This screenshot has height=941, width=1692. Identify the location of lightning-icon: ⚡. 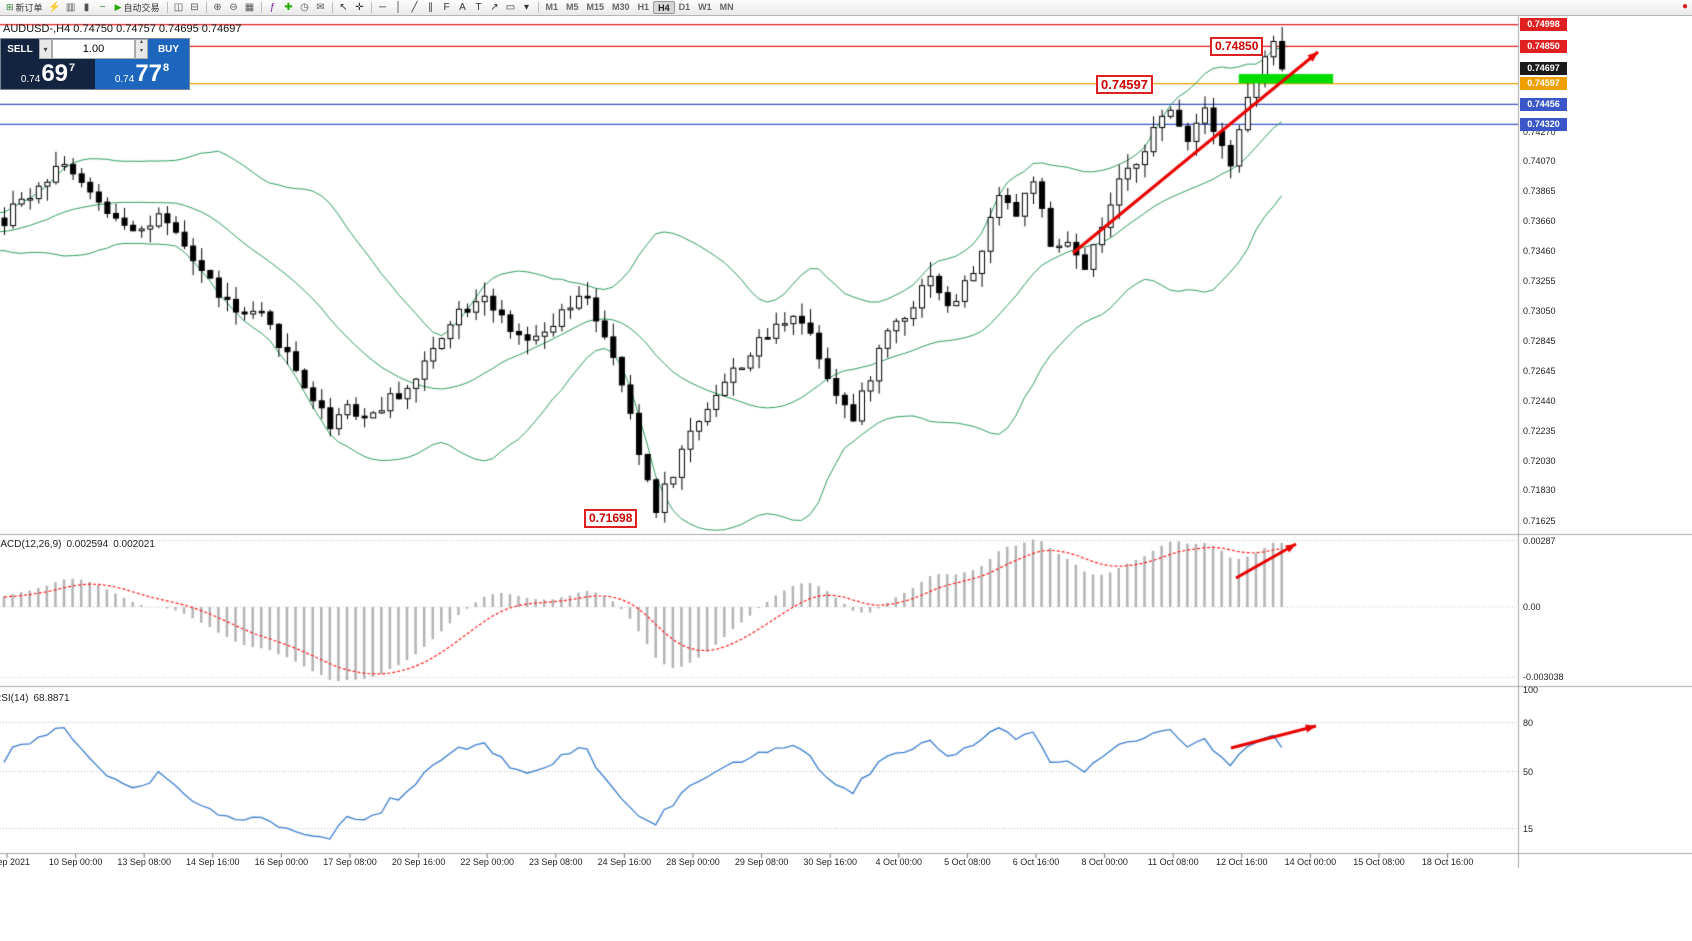
(54, 7).